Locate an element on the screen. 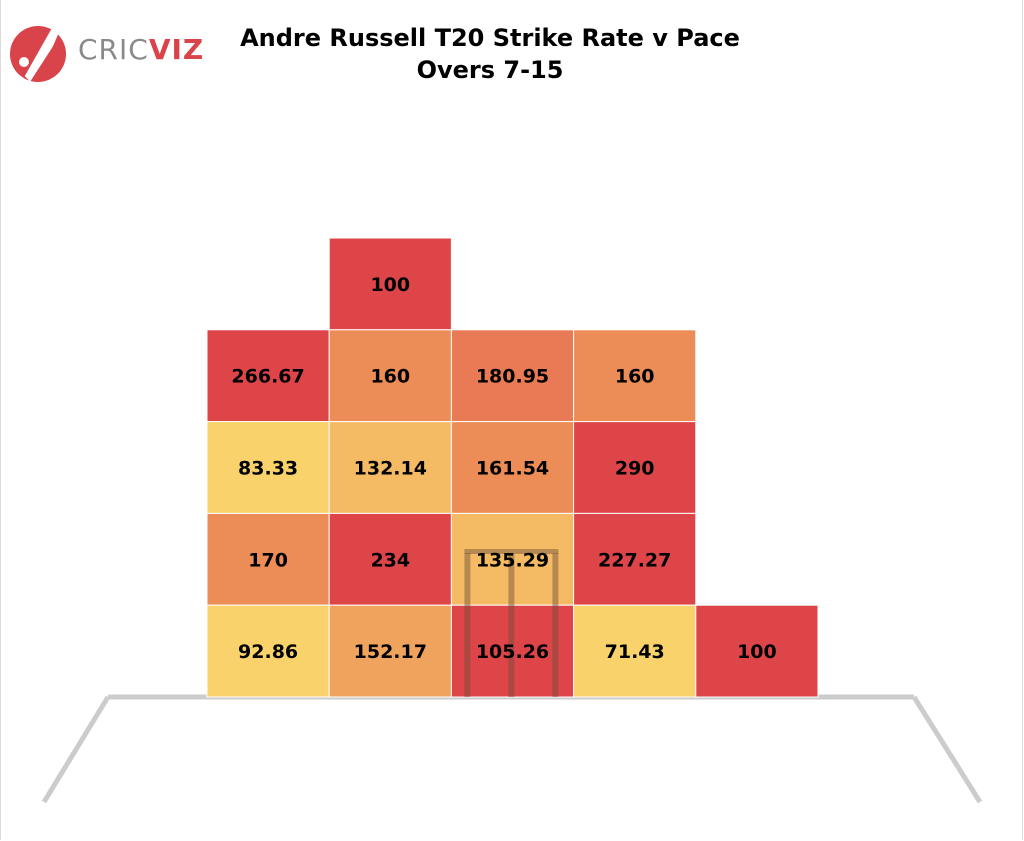 This screenshot has width=1024, height=841. heatmap-cell-label: 234 is located at coordinates (390, 560).